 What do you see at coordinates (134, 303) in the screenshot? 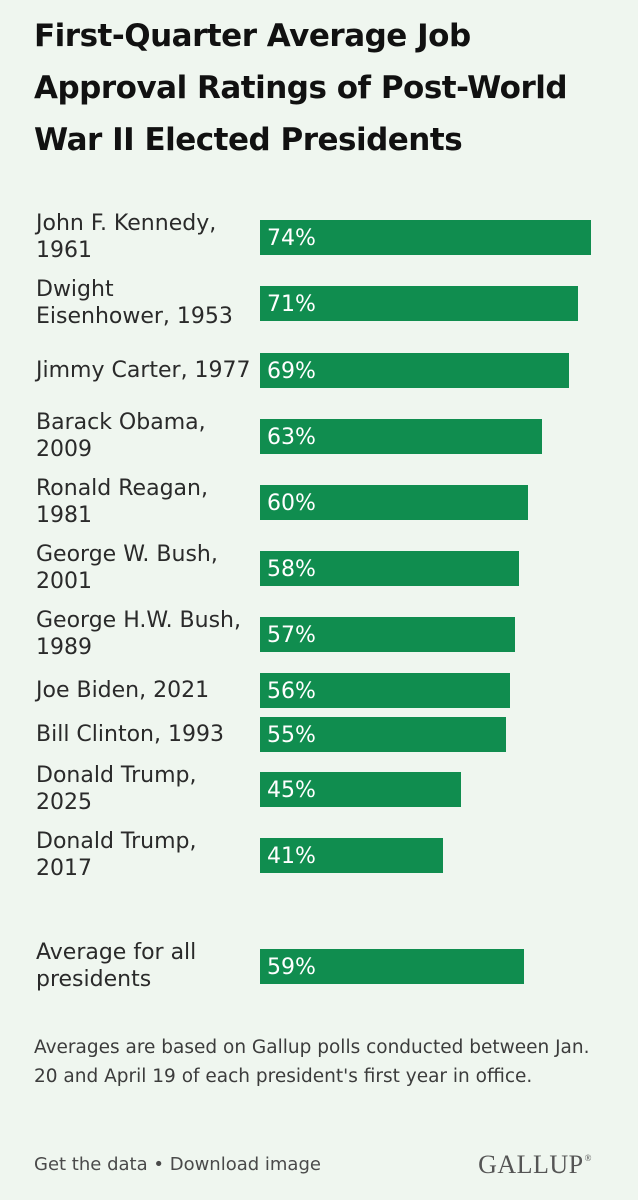
I see `bar-label: Dwight Eisenhower, 1953` at bounding box center [134, 303].